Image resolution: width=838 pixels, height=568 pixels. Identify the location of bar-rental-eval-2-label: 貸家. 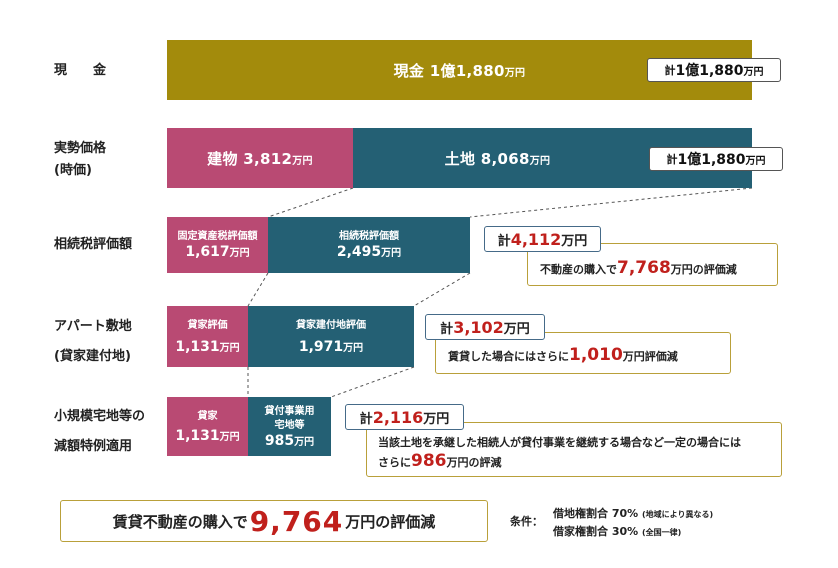
(207, 416).